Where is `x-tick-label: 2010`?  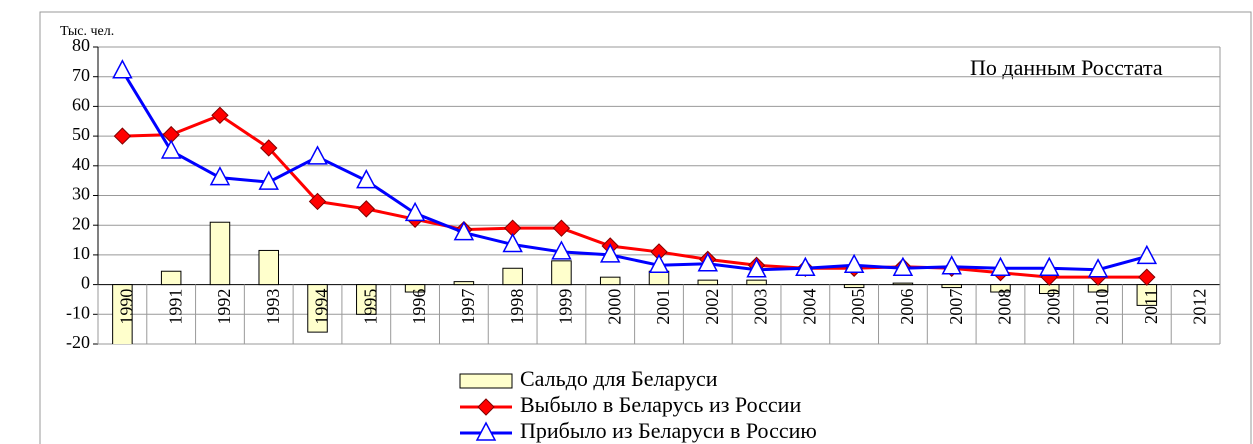
x-tick-label: 2010 is located at coordinates (1102, 307).